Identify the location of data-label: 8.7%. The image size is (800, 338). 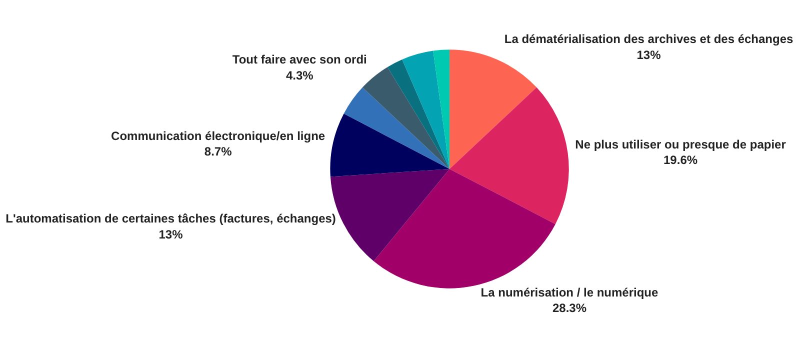
(218, 151).